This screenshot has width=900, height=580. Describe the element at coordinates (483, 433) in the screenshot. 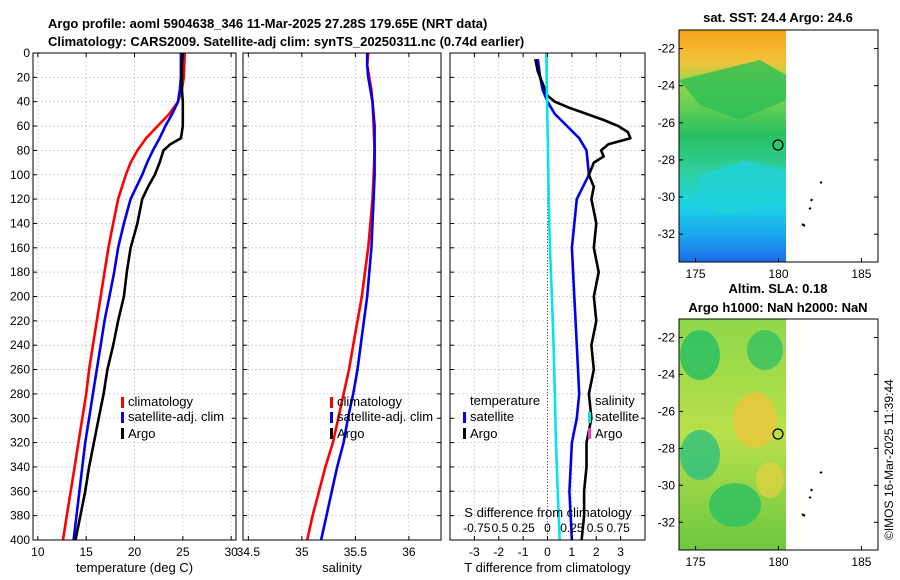

I see `legend-label-t-argo: Argo` at that location.